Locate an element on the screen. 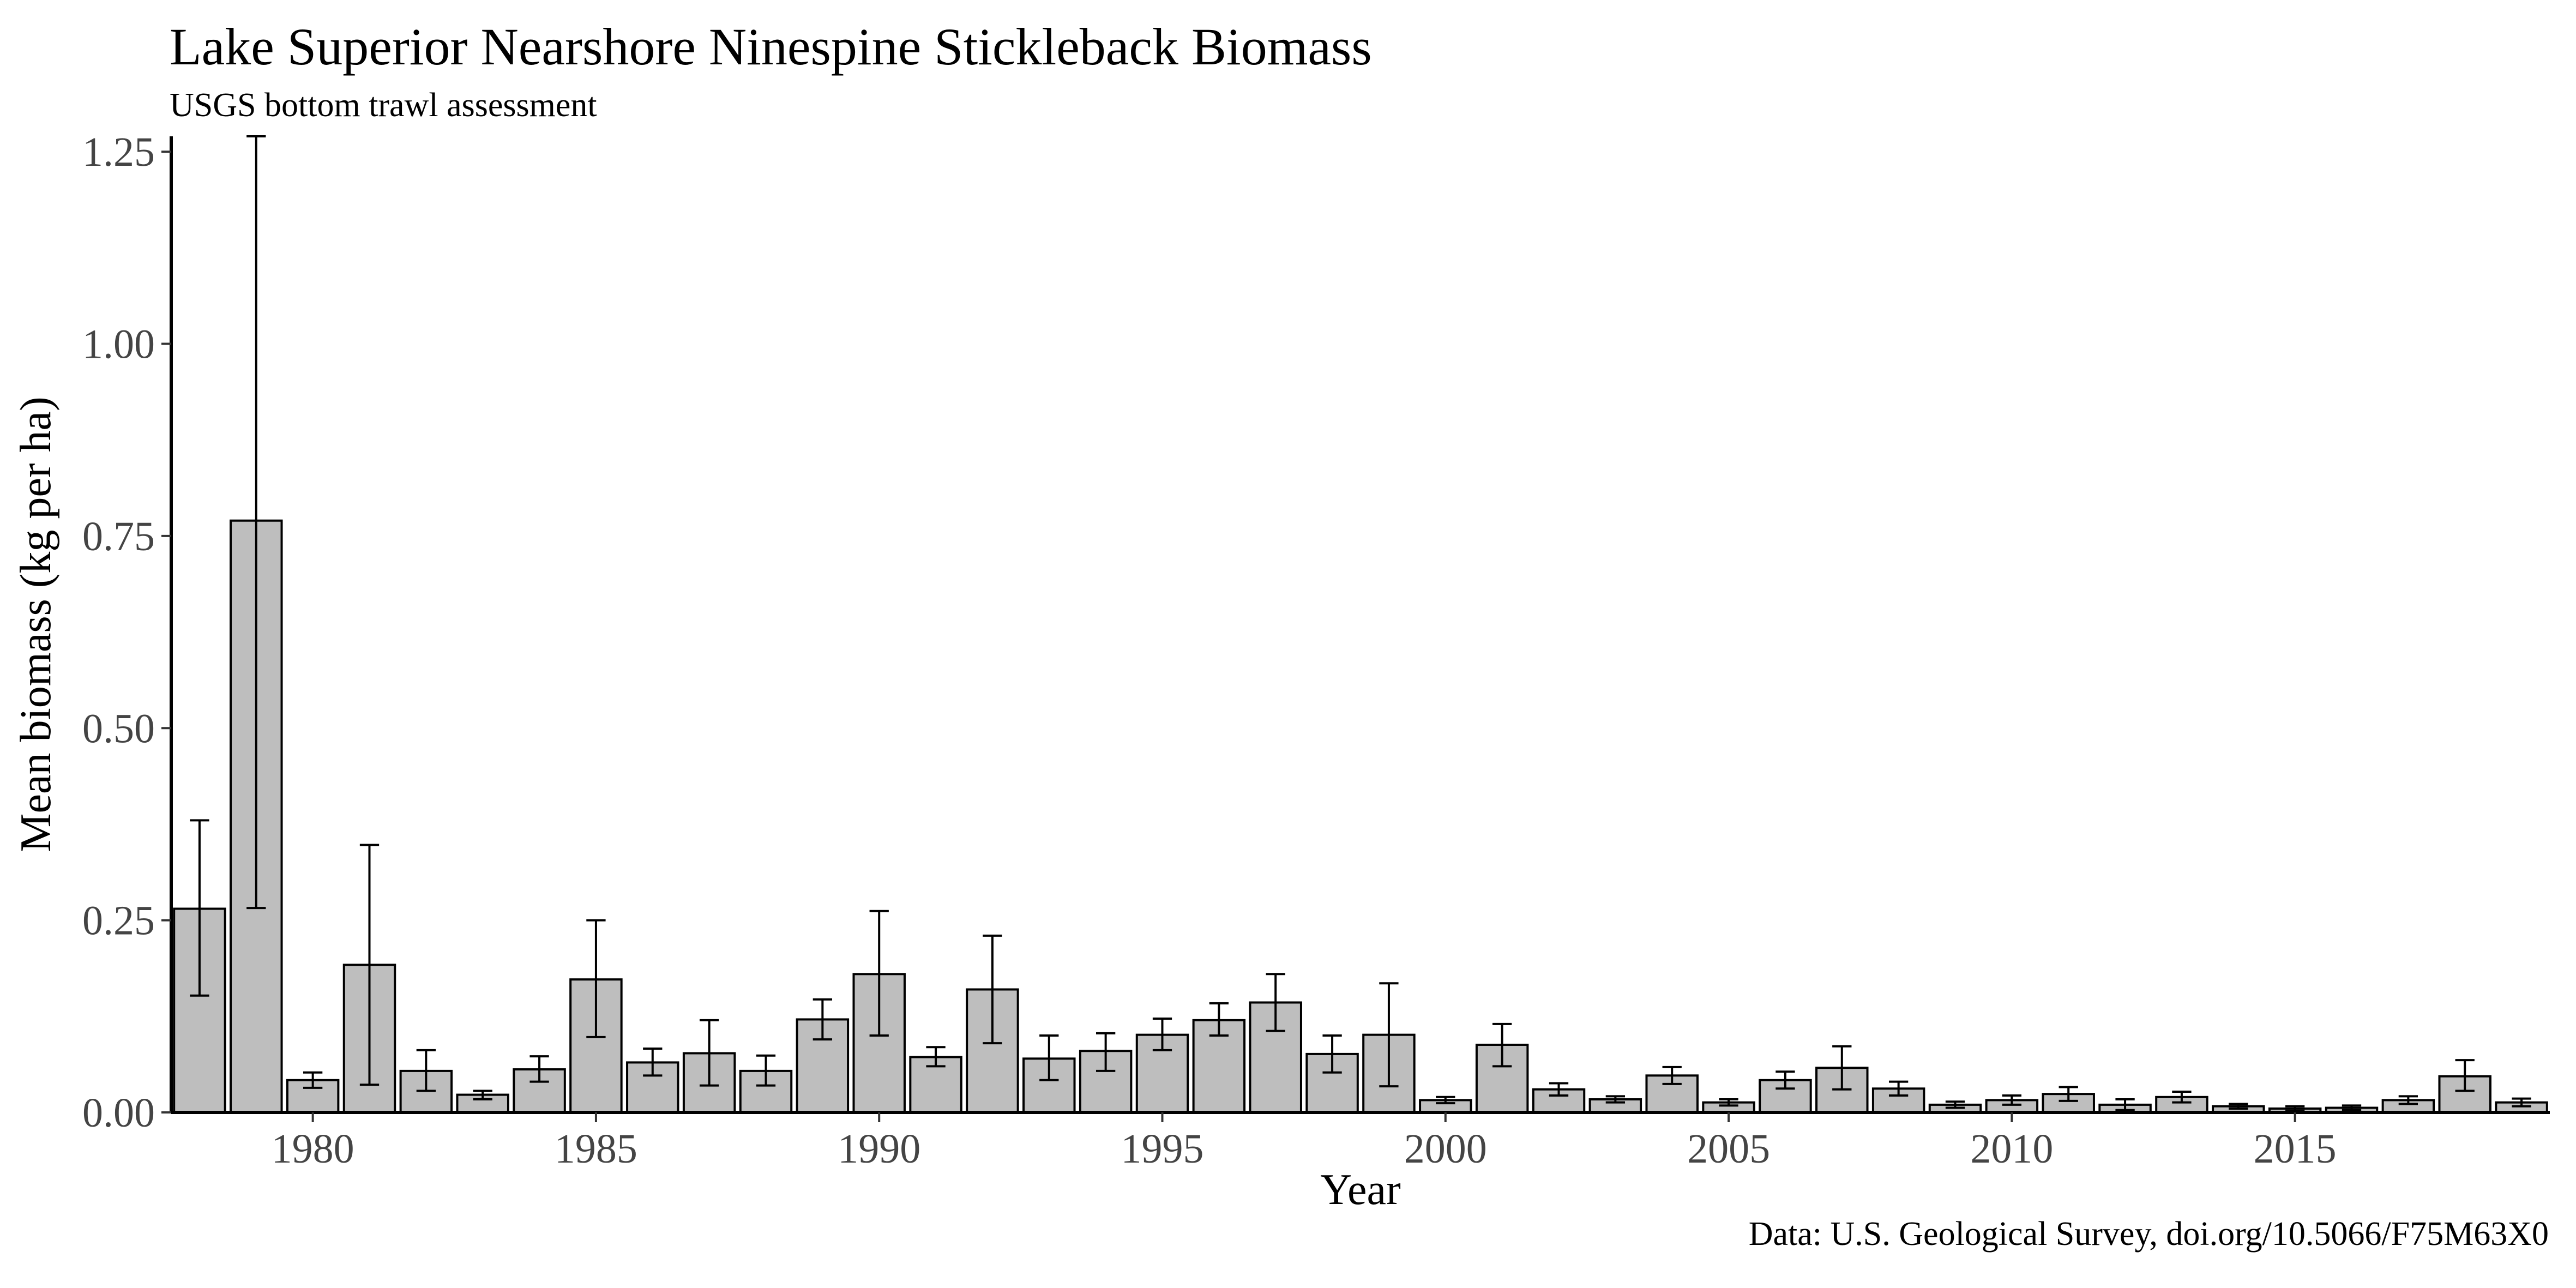 The width and height of the screenshot is (2576, 1288). error-bar-2013 is located at coordinates (2182, 1097).